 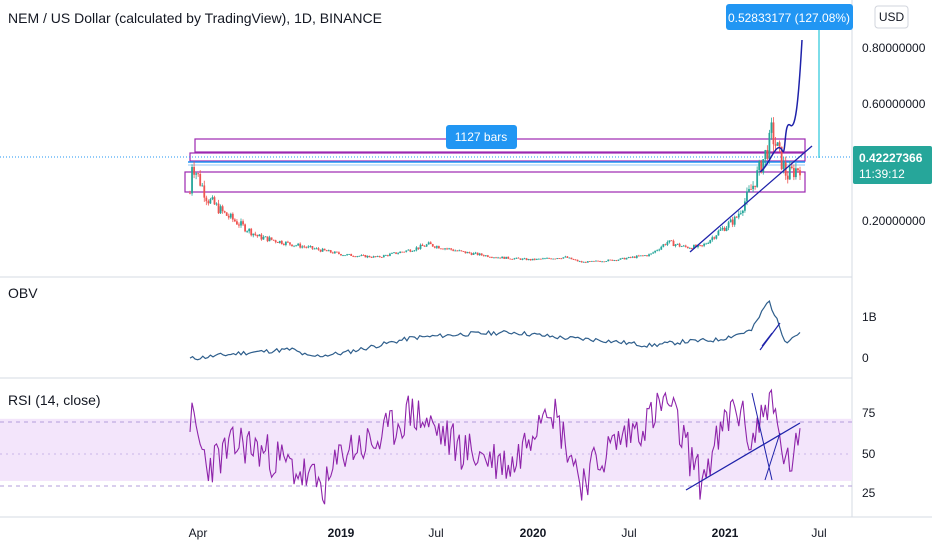 I want to click on obv-axis-label-0: 1B, so click(x=869, y=317).